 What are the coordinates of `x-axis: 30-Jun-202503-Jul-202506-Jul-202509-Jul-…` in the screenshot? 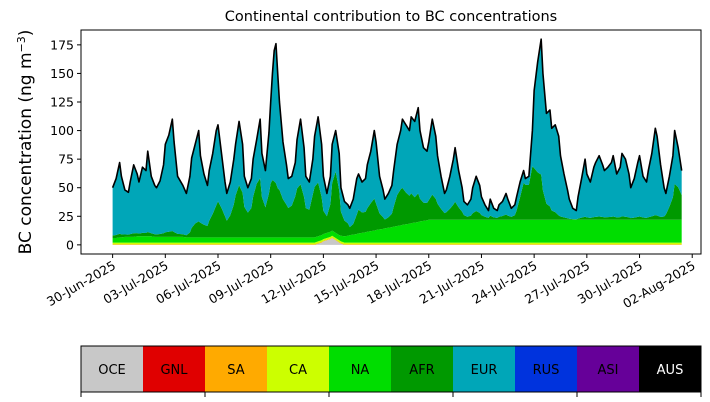 It's located at (371, 282).